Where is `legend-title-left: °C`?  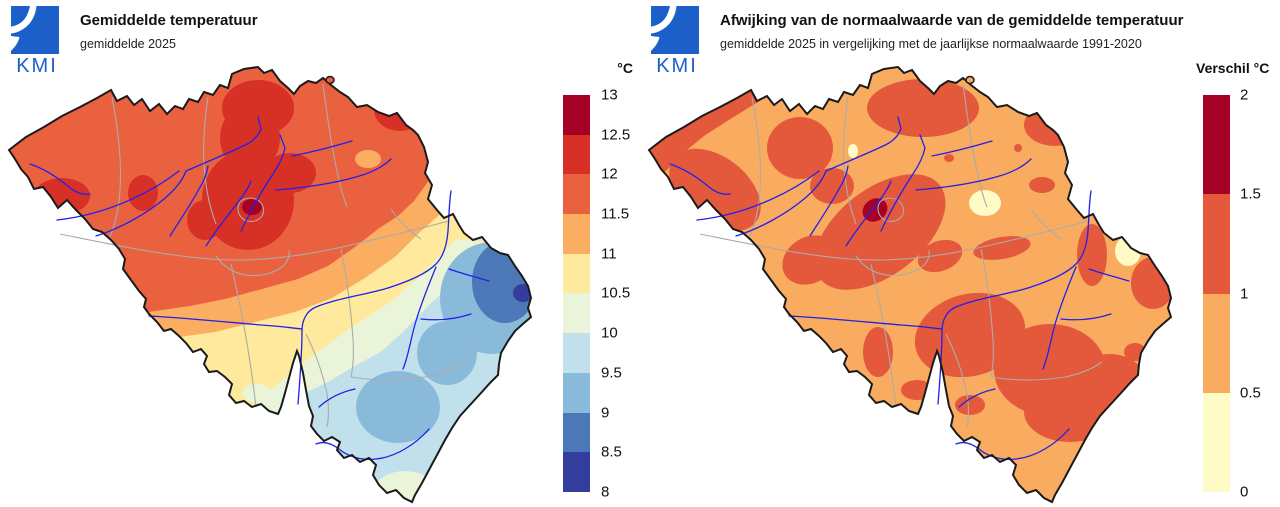
legend-title-left: °C is located at coordinates (625, 68).